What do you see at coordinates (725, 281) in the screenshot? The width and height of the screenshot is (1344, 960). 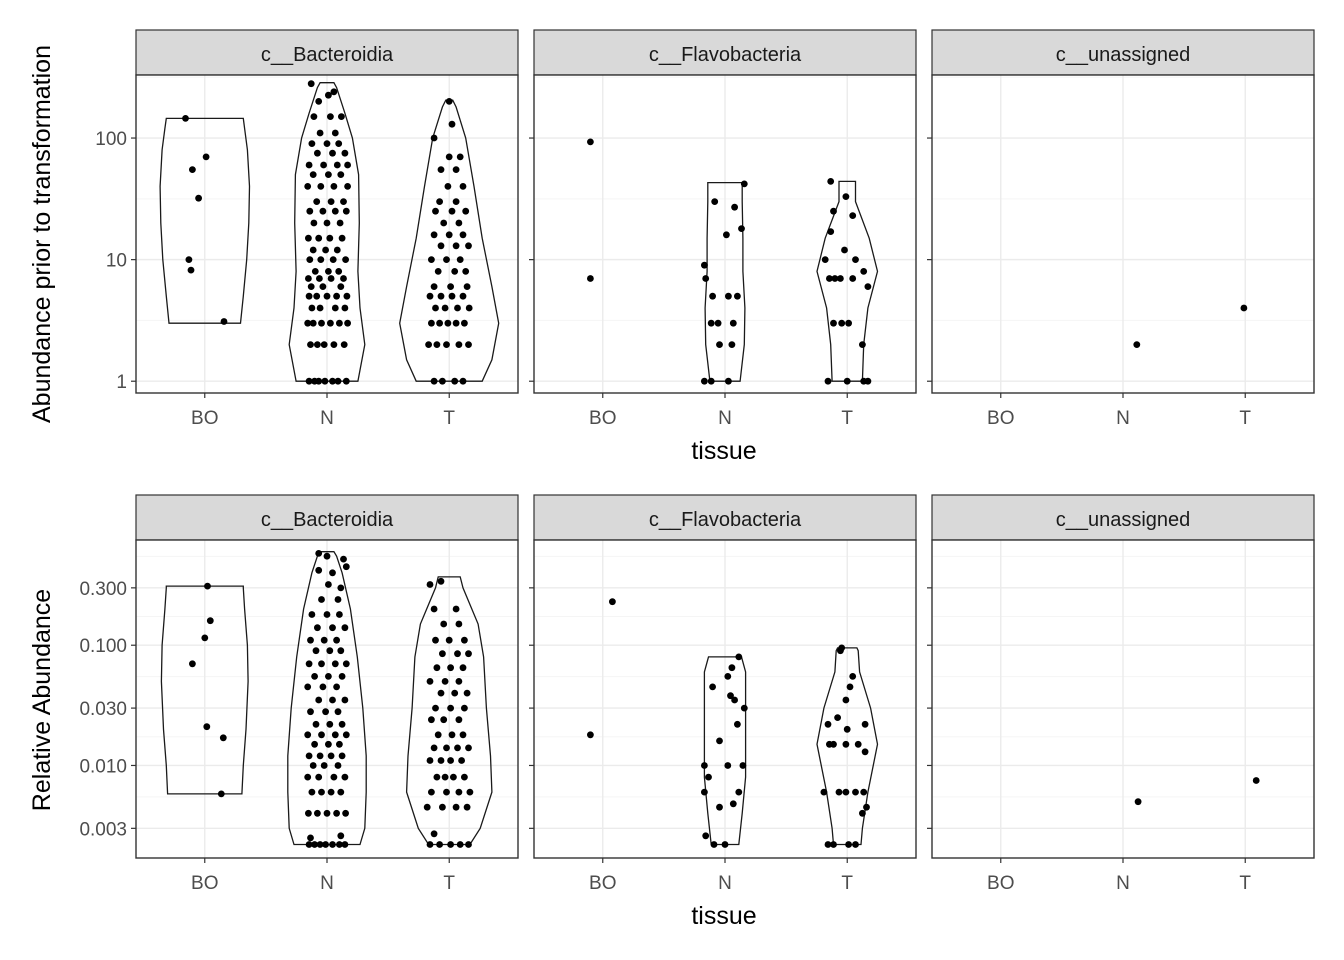 I see `violin-N` at bounding box center [725, 281].